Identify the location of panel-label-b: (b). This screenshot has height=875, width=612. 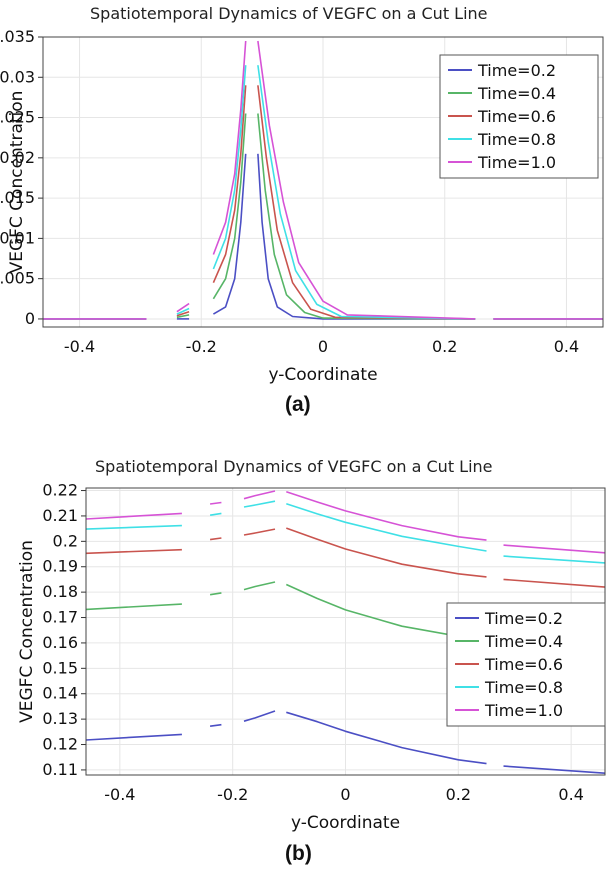
(298, 853).